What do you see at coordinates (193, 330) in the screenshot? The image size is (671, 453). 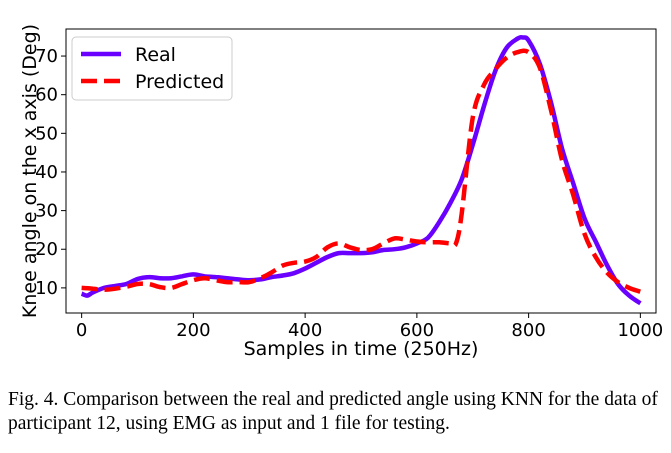 I see `x-tick-label: 200` at bounding box center [193, 330].